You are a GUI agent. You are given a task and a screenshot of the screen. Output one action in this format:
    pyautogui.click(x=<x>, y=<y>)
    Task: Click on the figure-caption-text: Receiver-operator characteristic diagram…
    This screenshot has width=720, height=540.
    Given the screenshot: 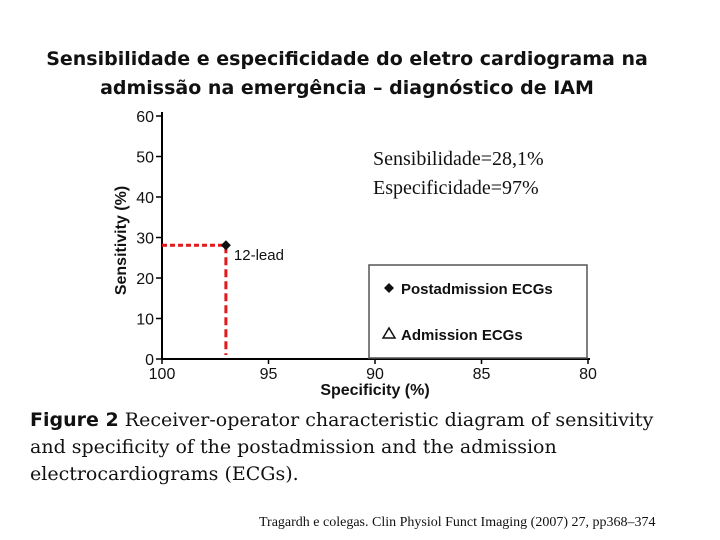 What is the action you would take?
    pyautogui.click(x=342, y=447)
    